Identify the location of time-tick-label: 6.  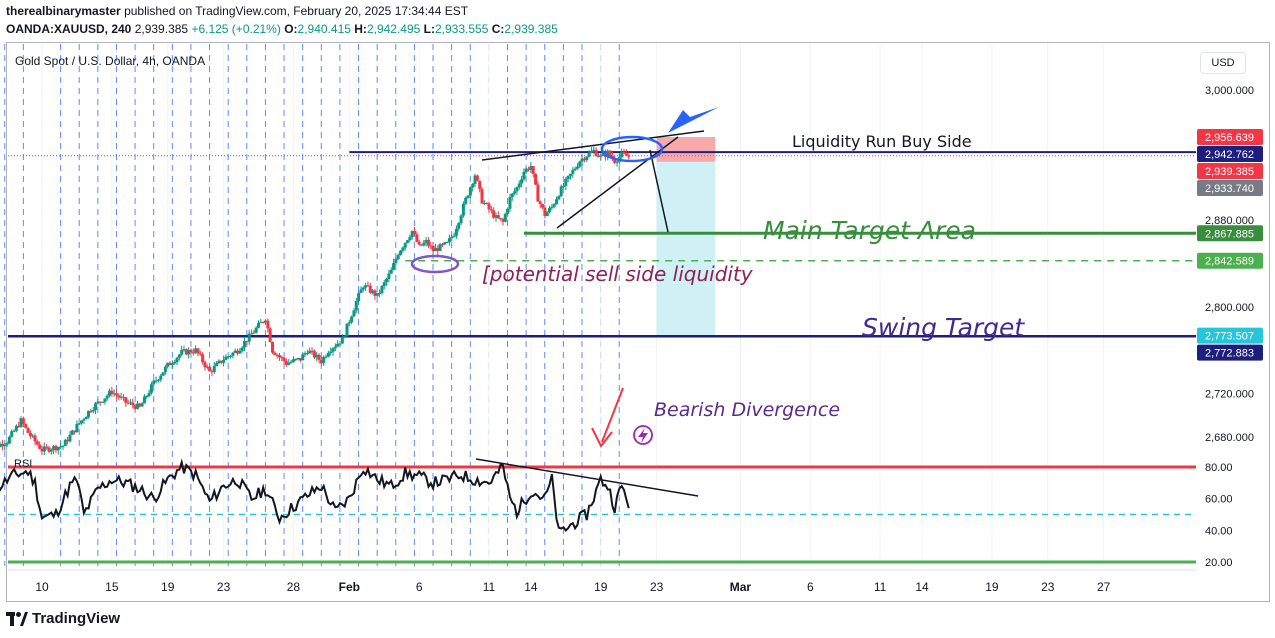
(810, 587).